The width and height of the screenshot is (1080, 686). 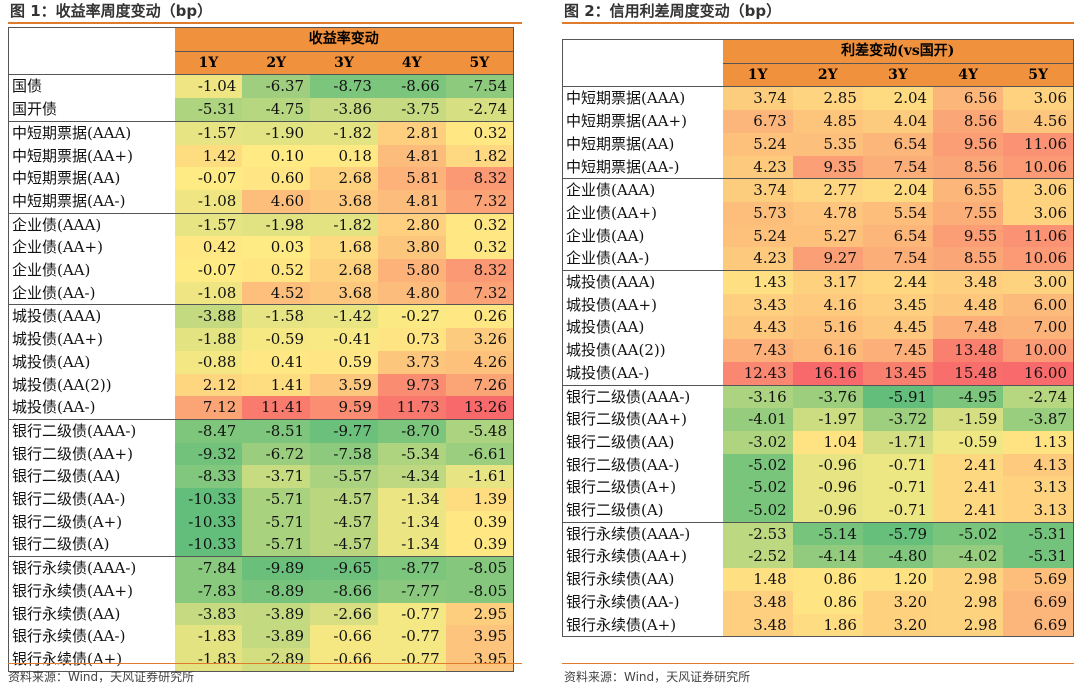 What do you see at coordinates (968, 190) in the screenshot?
I see `value-cell: 6.55` at bounding box center [968, 190].